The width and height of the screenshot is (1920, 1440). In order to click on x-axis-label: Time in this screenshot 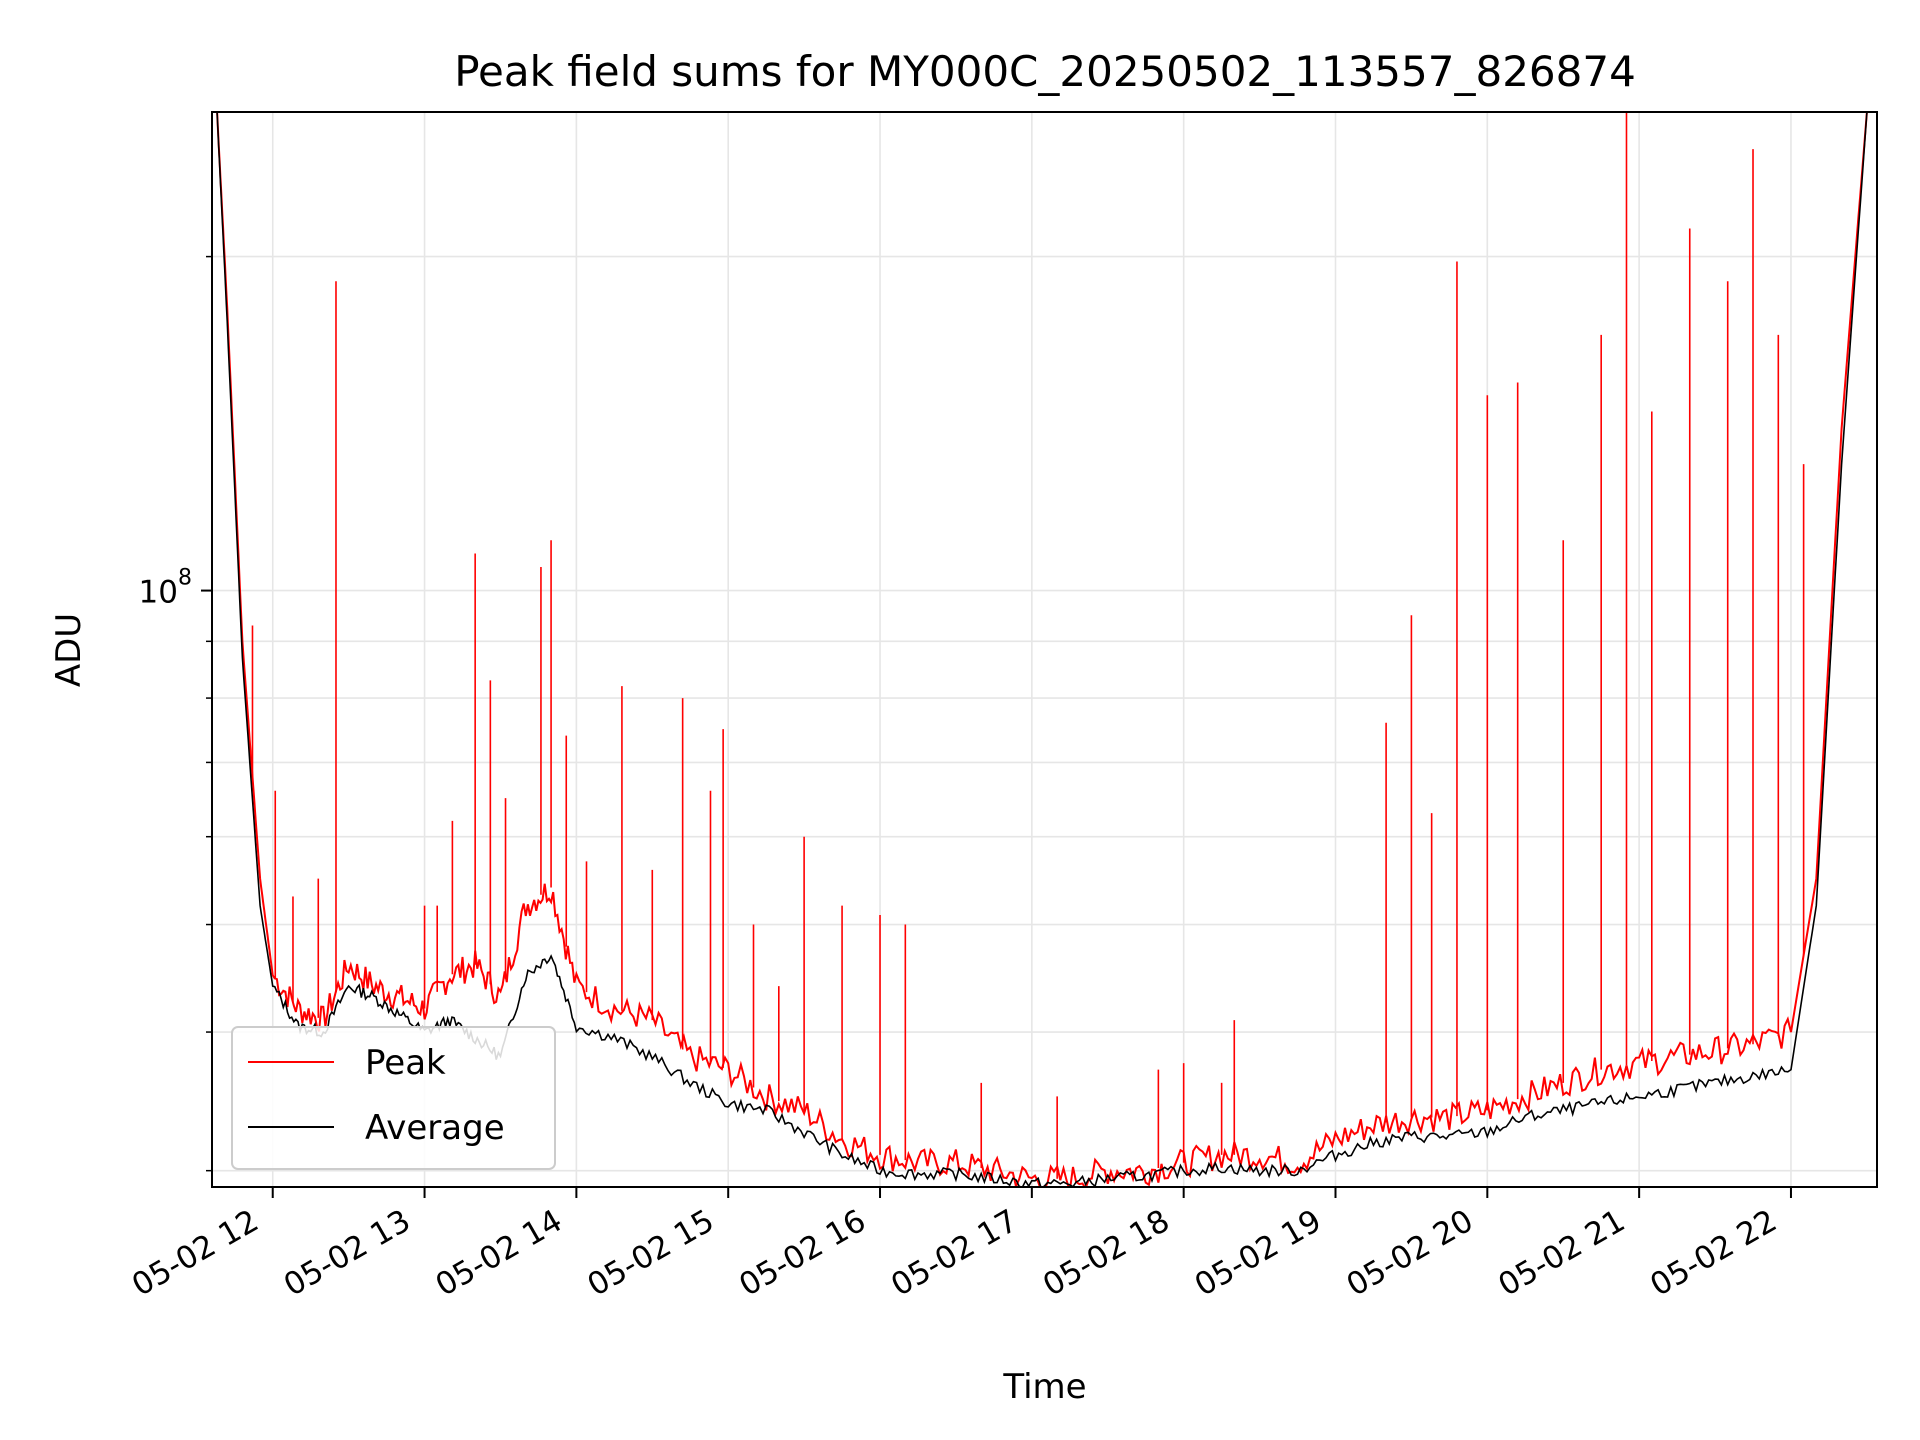, I will do `click(1044, 1387)`.